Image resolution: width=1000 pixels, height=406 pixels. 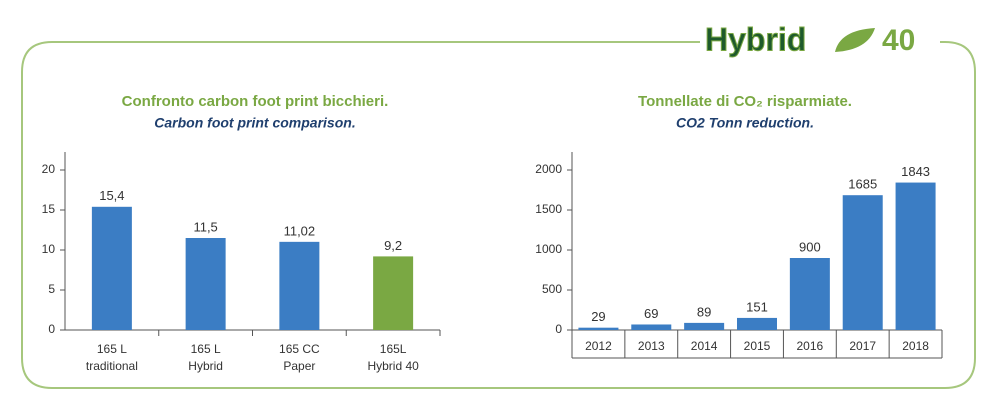 What do you see at coordinates (548, 249) in the screenshot?
I see `y-tick-label: 1000` at bounding box center [548, 249].